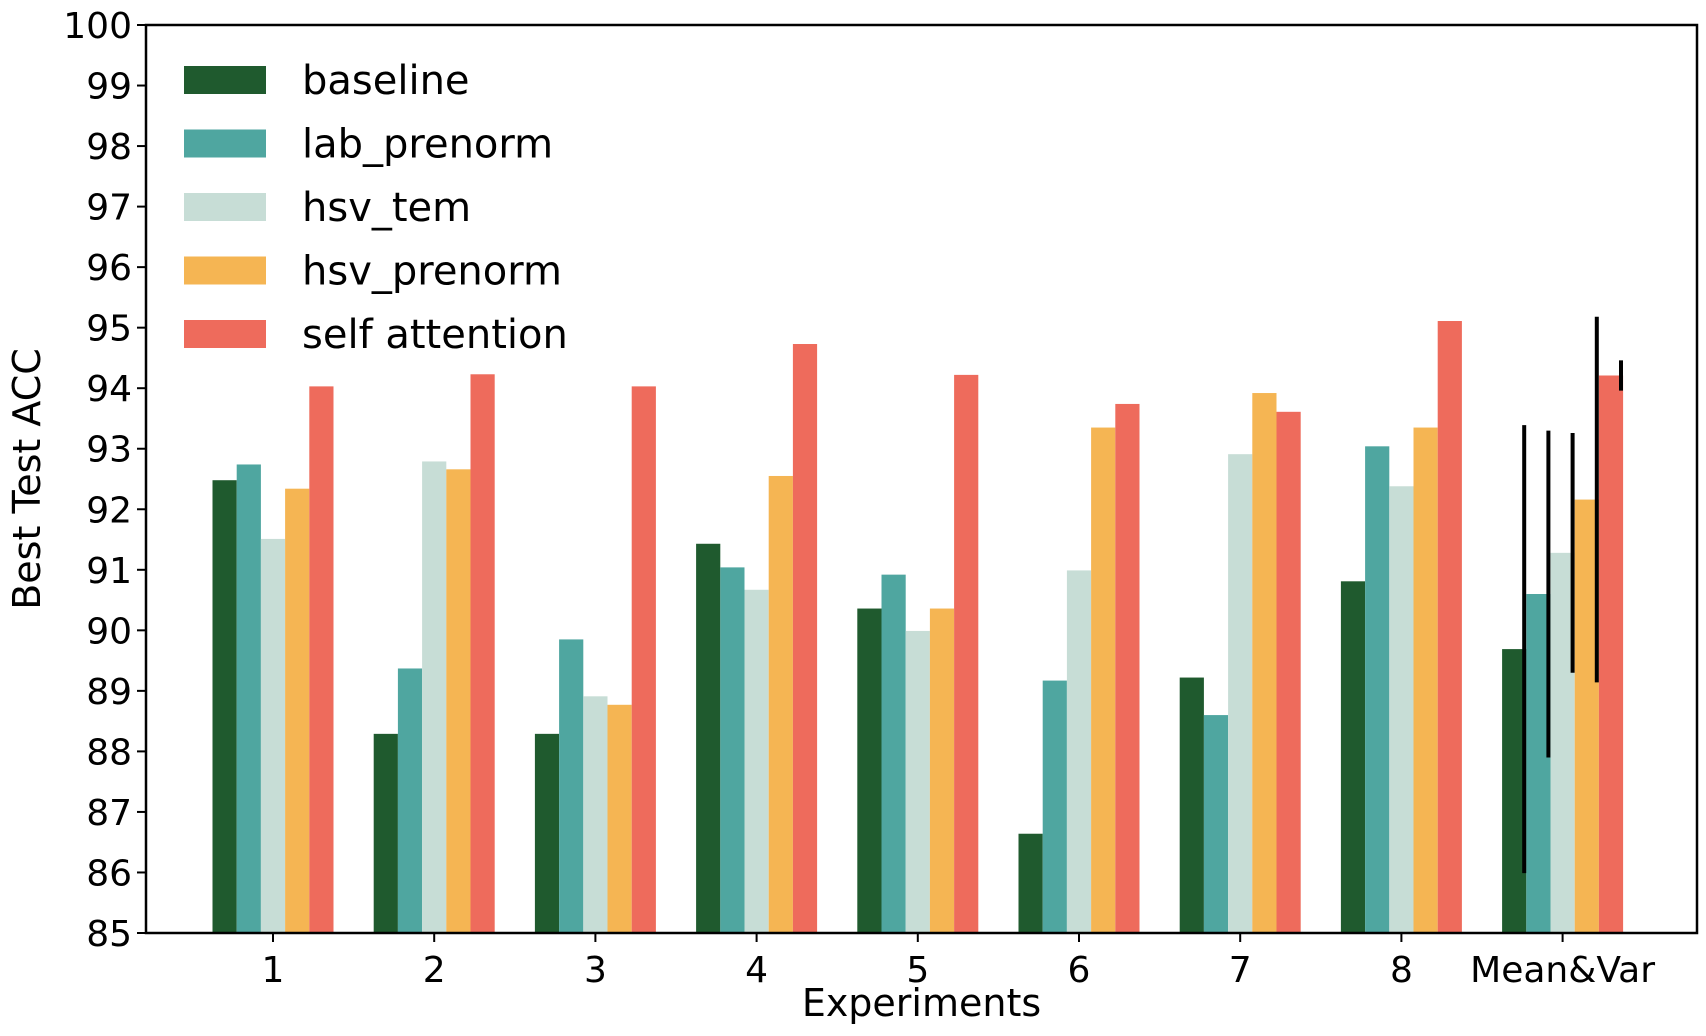  What do you see at coordinates (109, 873) in the screenshot?
I see `y-tick-label: 86` at bounding box center [109, 873].